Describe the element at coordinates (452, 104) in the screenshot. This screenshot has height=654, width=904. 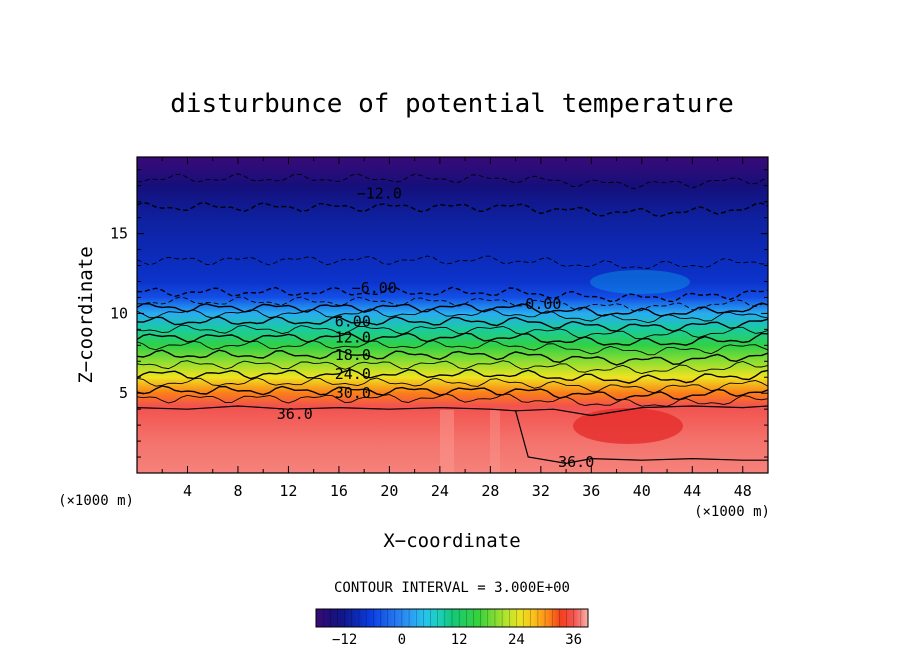
I see `chart-title: disturbunce of potential temperature` at that location.